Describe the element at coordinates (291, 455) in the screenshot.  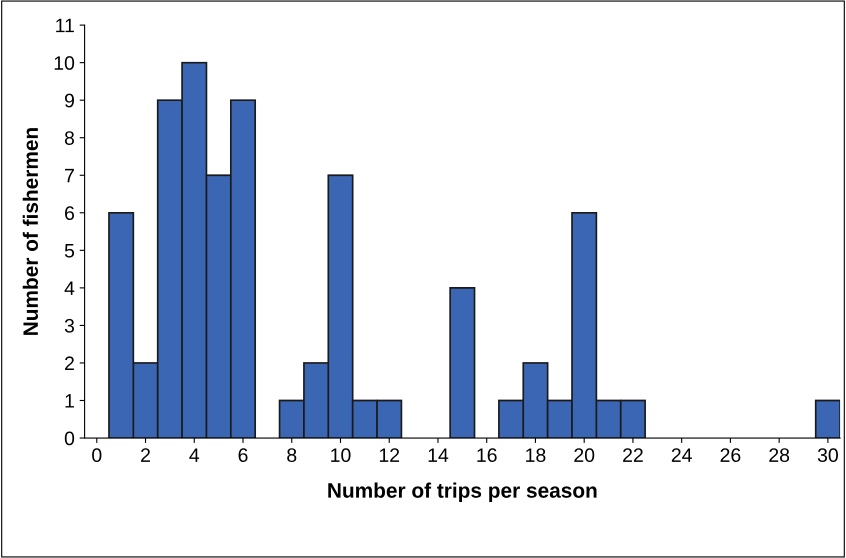
I see `x-tick-label: 8` at that location.